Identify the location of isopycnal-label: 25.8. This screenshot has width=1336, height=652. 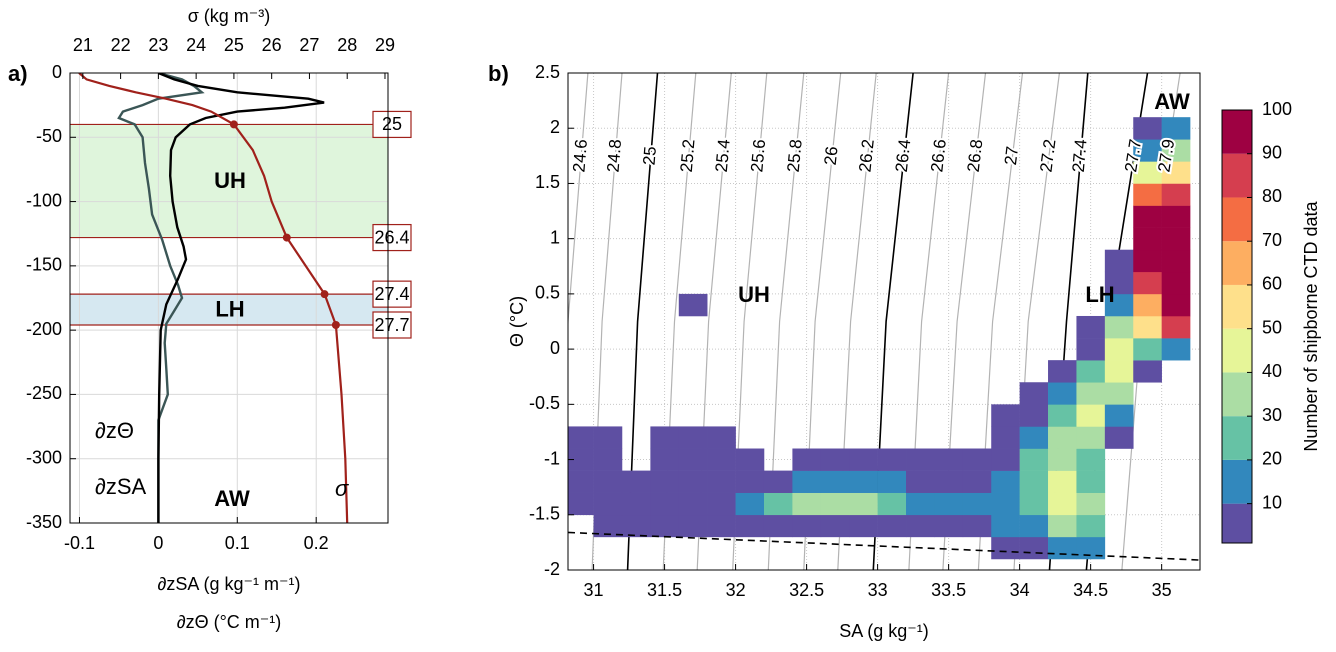
(795, 155).